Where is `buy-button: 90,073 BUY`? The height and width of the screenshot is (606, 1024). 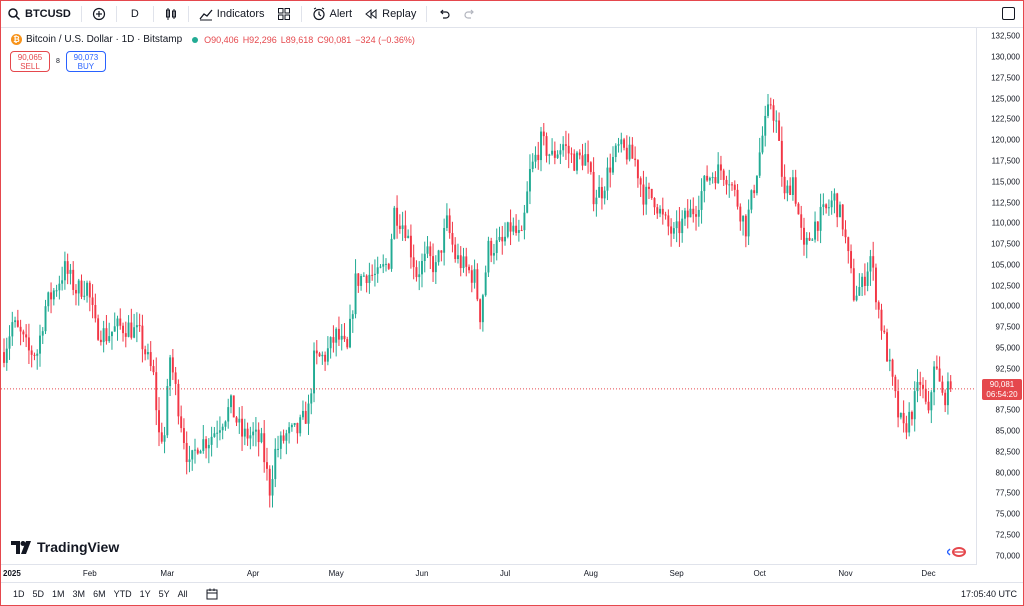 buy-button: 90,073 BUY is located at coordinates (85, 61).